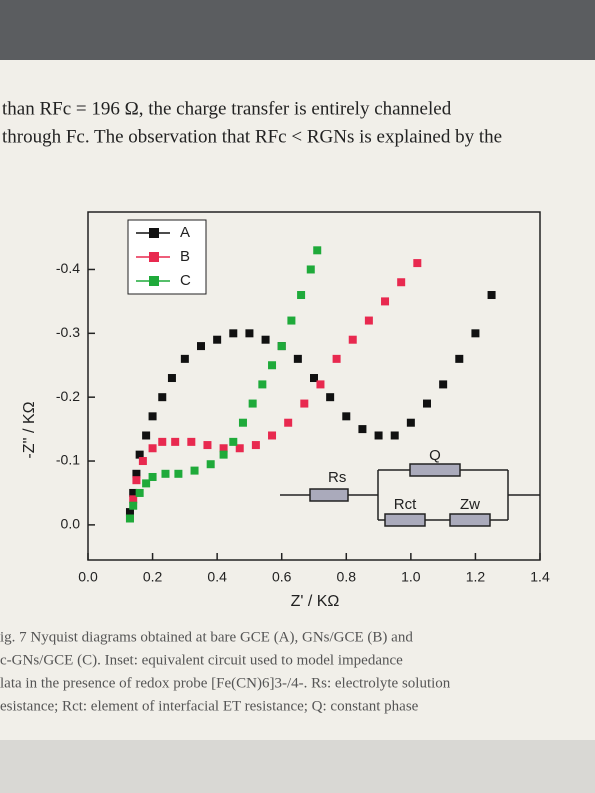  What do you see at coordinates (68, 396) in the screenshot?
I see `y-tick-label: -0.2` at bounding box center [68, 396].